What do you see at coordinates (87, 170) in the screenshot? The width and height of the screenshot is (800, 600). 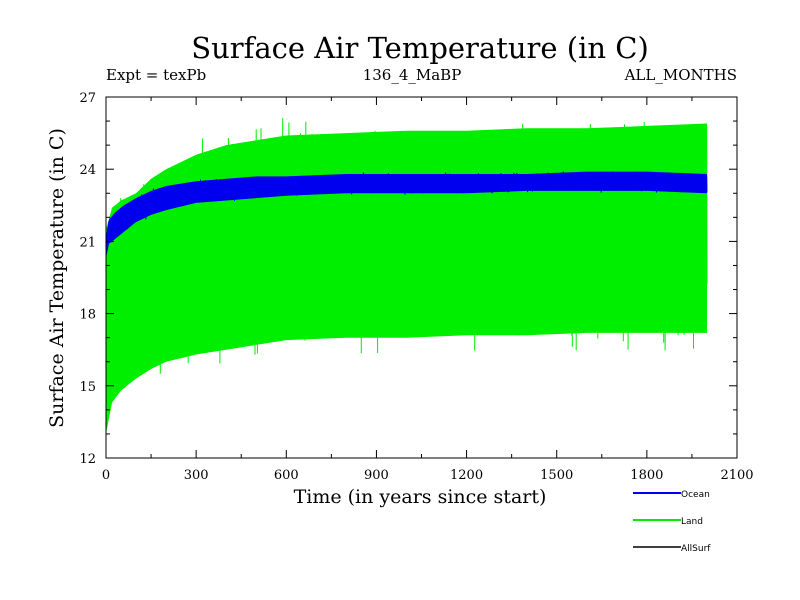 I see `y-tick-label: 24` at bounding box center [87, 170].